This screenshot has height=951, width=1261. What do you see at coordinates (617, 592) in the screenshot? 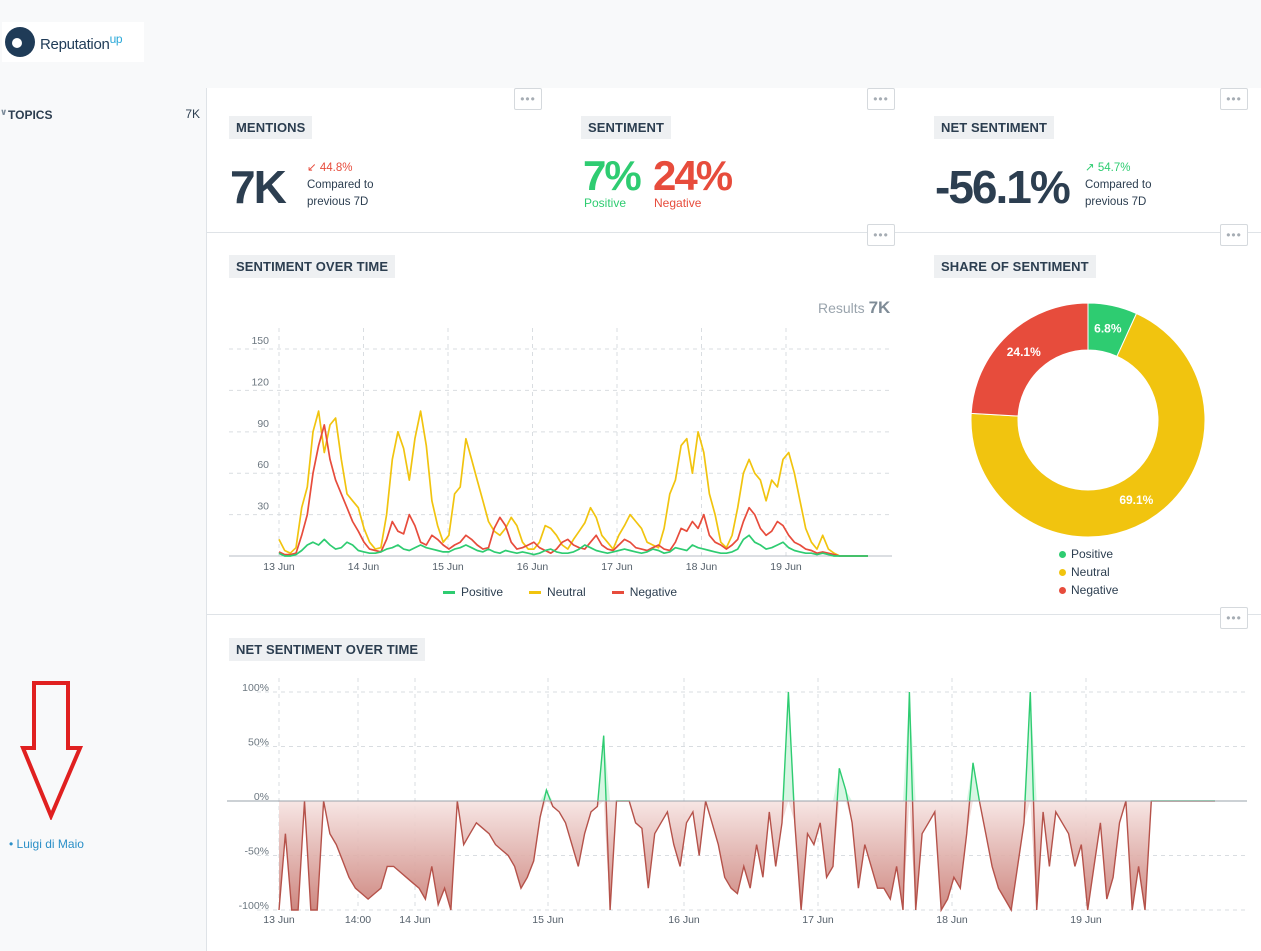
I see `legend-negative-swatch` at bounding box center [617, 592].